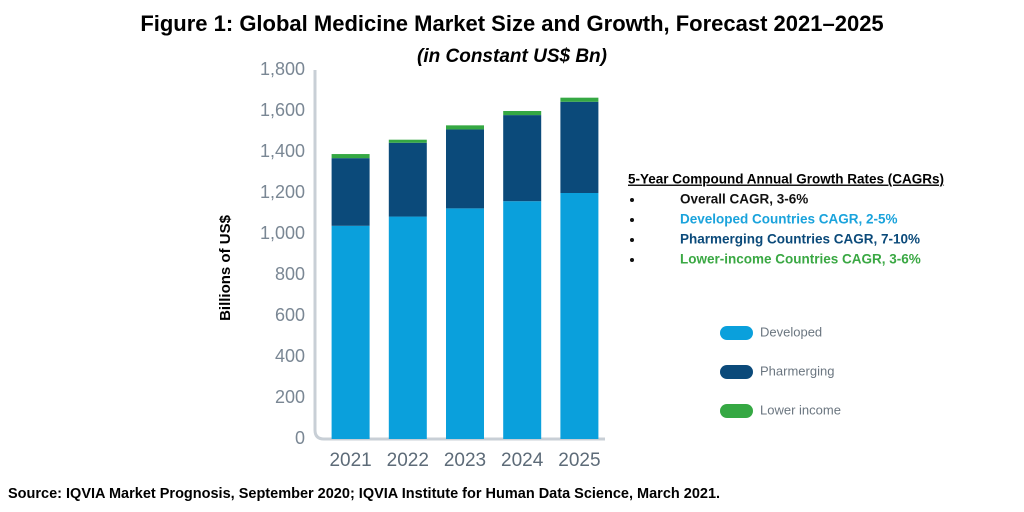 This screenshot has width=1024, height=512. What do you see at coordinates (290, 356) in the screenshot?
I see `y-tick-label: 400` at bounding box center [290, 356].